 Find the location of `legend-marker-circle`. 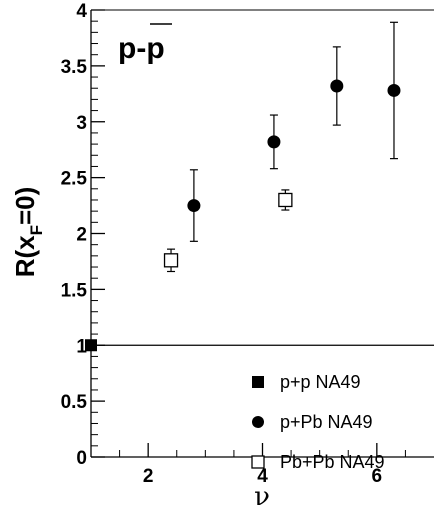

legend-marker-circle is located at coordinates (258, 422).